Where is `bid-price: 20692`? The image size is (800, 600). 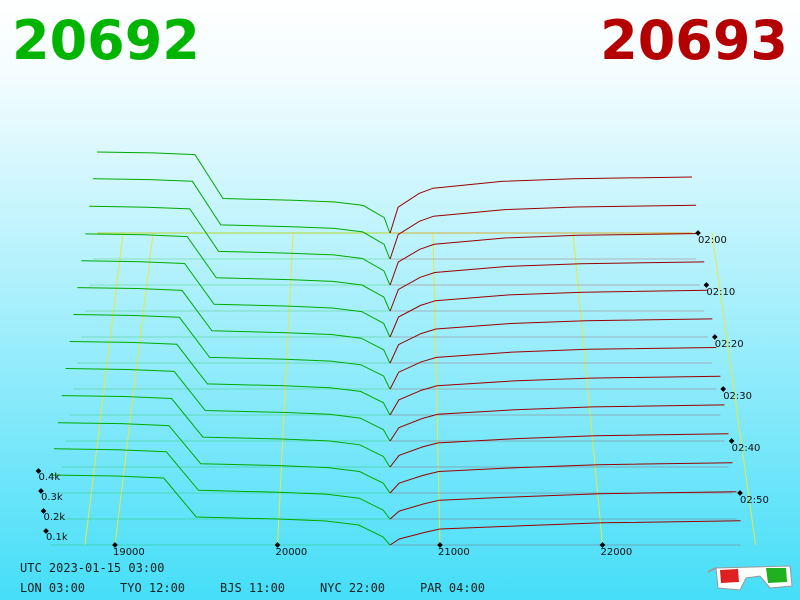
bid-price: 20692 is located at coordinates (106, 40).